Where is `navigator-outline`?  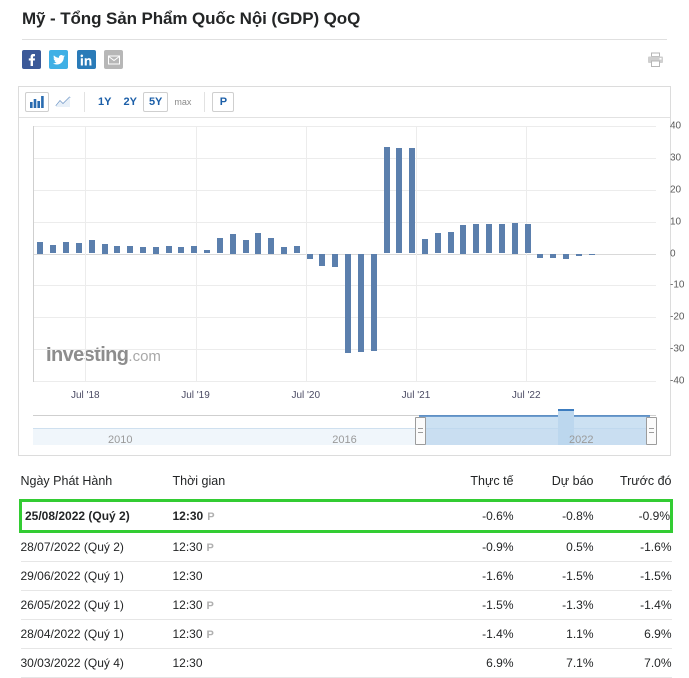
navigator-outline is located at coordinates (344, 415).